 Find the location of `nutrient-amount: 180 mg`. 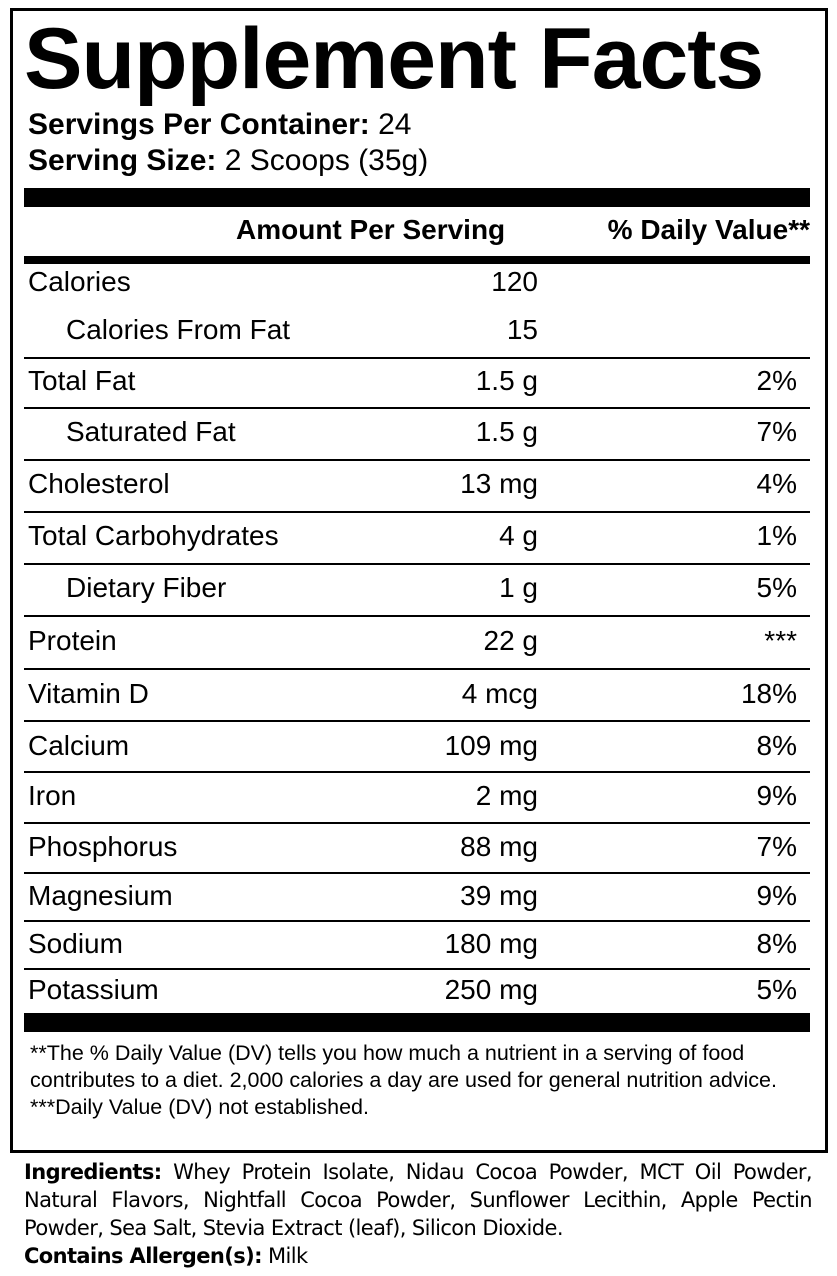

nutrient-amount: 180 mg is located at coordinates (491, 943).